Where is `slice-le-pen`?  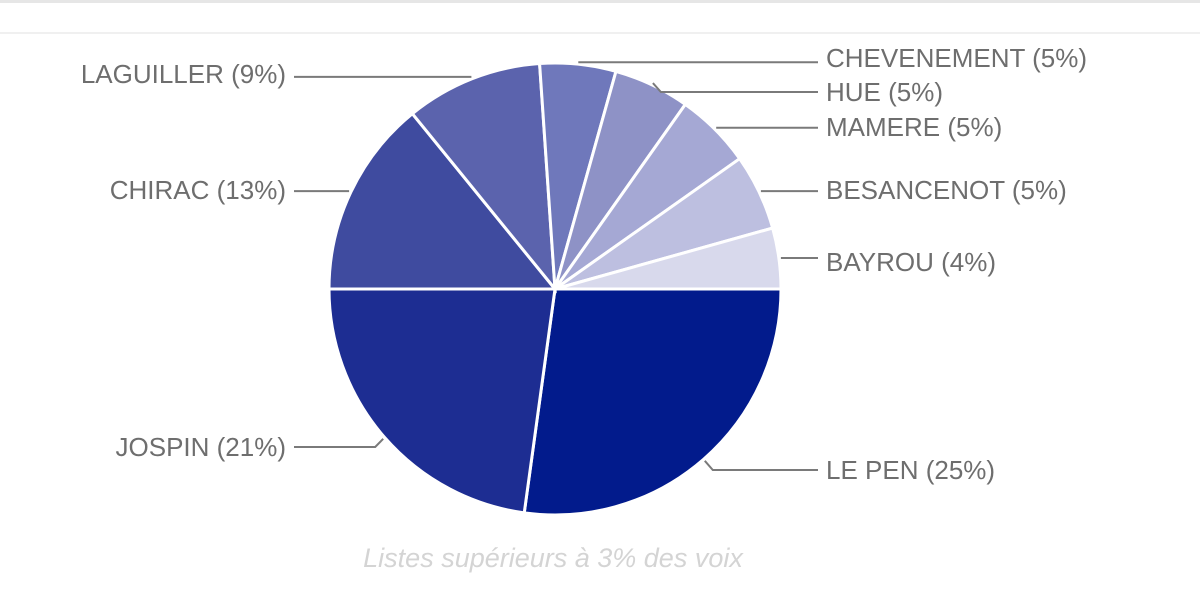
slice-le-pen is located at coordinates (652, 402).